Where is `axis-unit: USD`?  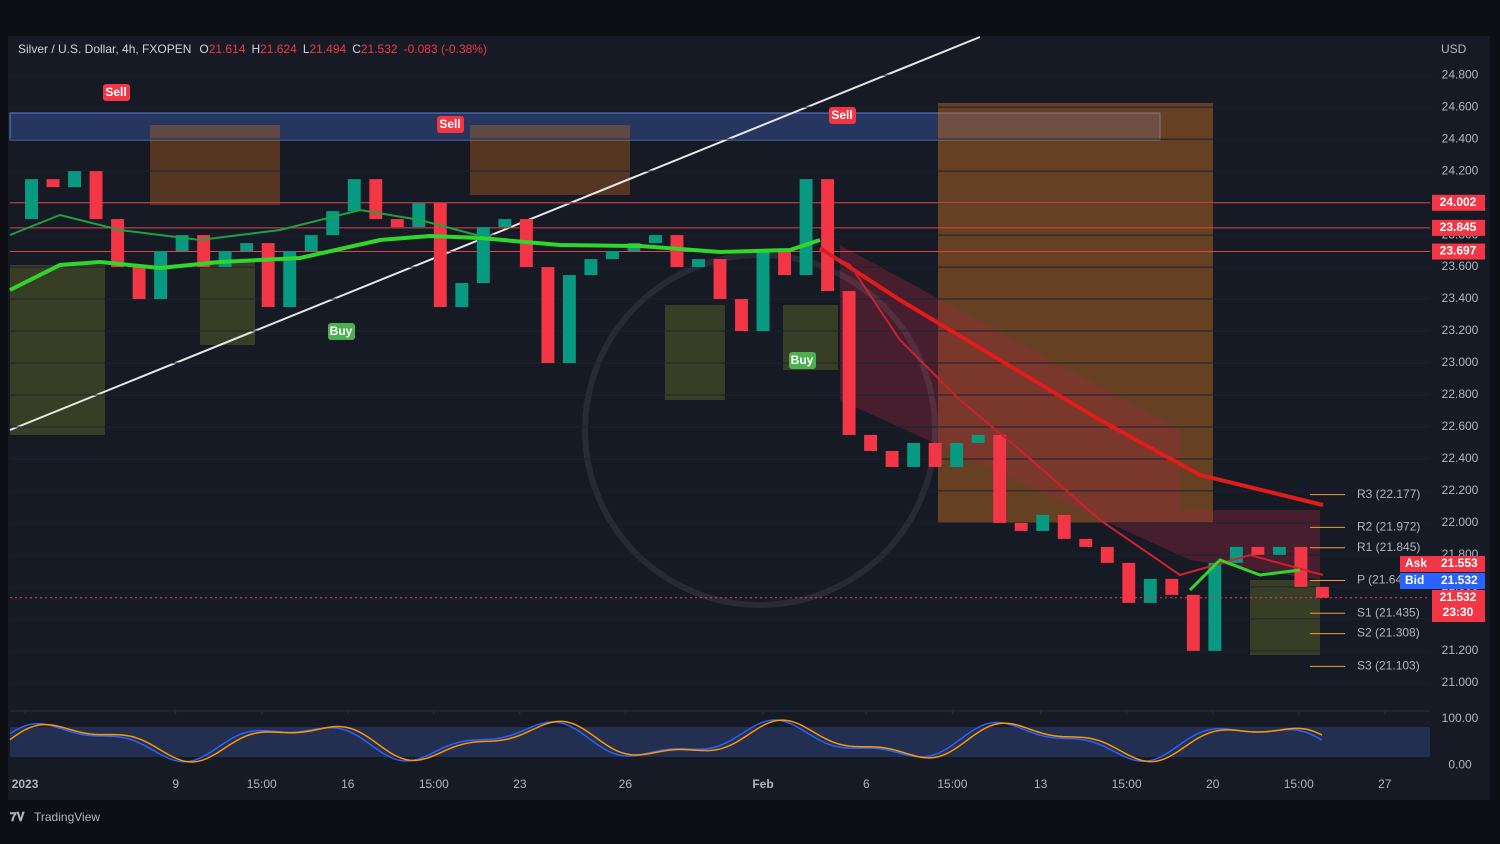
axis-unit: USD is located at coordinates (1454, 49).